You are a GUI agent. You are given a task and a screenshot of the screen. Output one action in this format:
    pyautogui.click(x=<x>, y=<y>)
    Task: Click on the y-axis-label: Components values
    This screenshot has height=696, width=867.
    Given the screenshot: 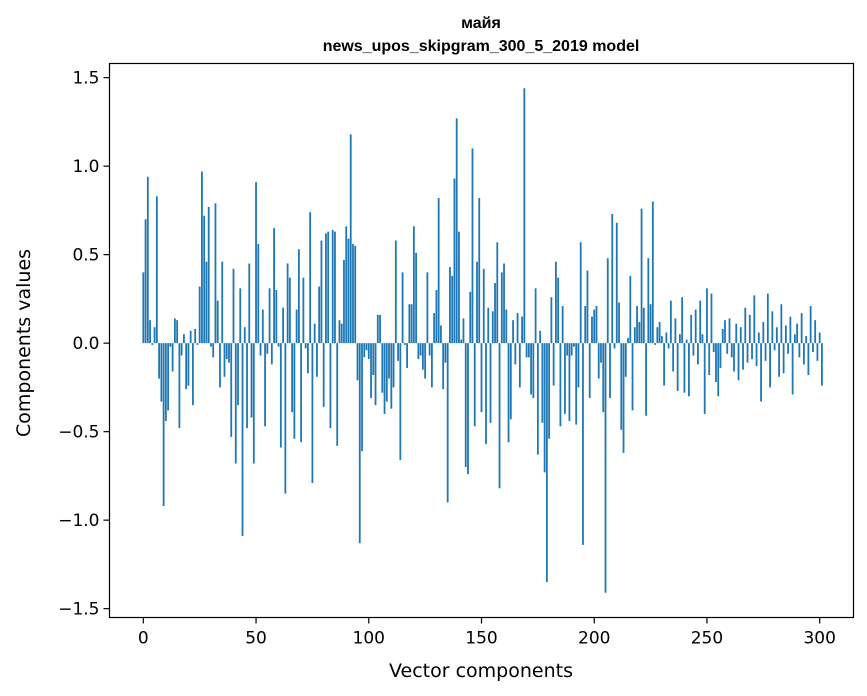 What is the action you would take?
    pyautogui.click(x=24, y=343)
    